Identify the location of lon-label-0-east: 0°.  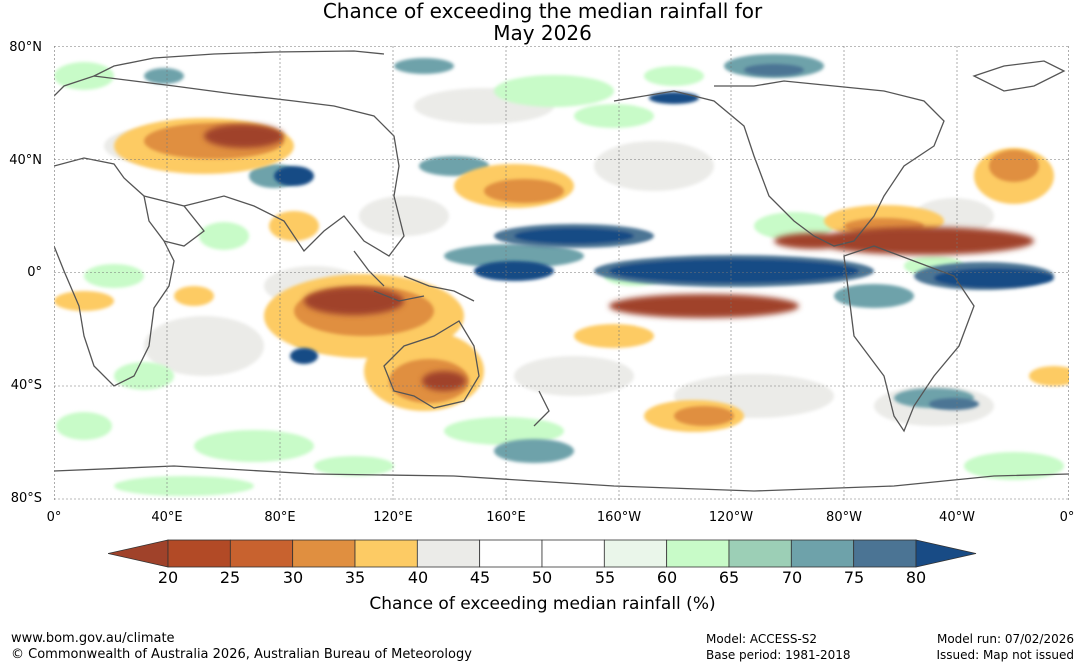
(1067, 517).